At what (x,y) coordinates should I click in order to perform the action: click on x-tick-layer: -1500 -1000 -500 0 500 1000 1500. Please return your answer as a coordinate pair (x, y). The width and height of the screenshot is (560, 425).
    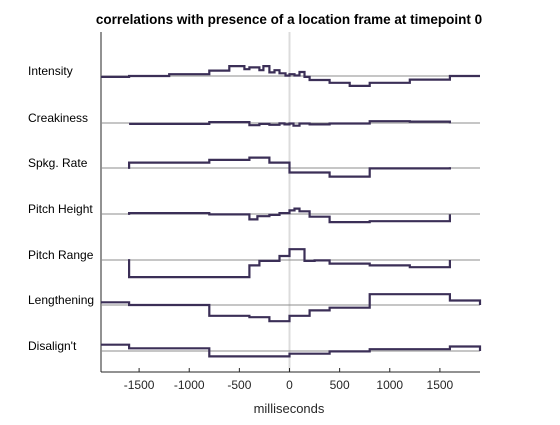
    Looking at the image, I should click on (289, 380).